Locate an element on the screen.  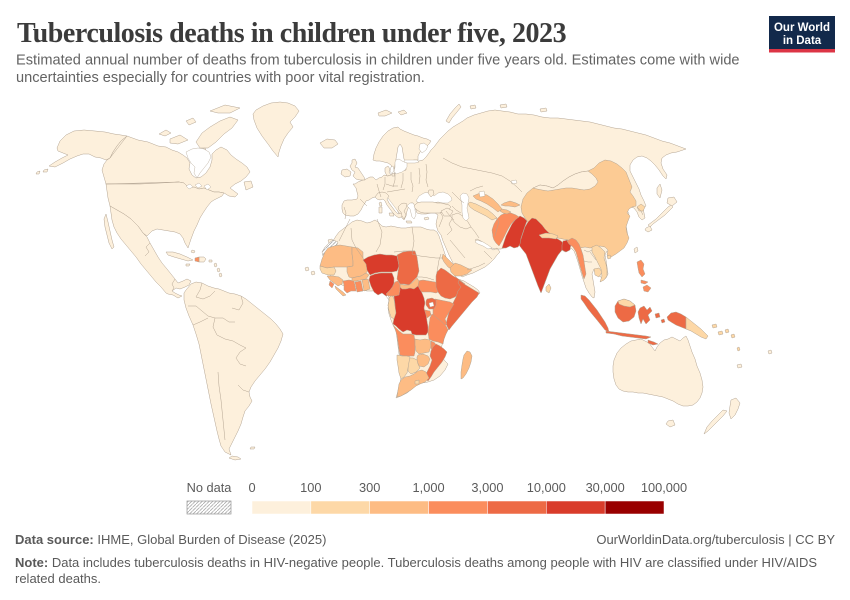
svg-text: in Data is located at coordinates (802, 41).